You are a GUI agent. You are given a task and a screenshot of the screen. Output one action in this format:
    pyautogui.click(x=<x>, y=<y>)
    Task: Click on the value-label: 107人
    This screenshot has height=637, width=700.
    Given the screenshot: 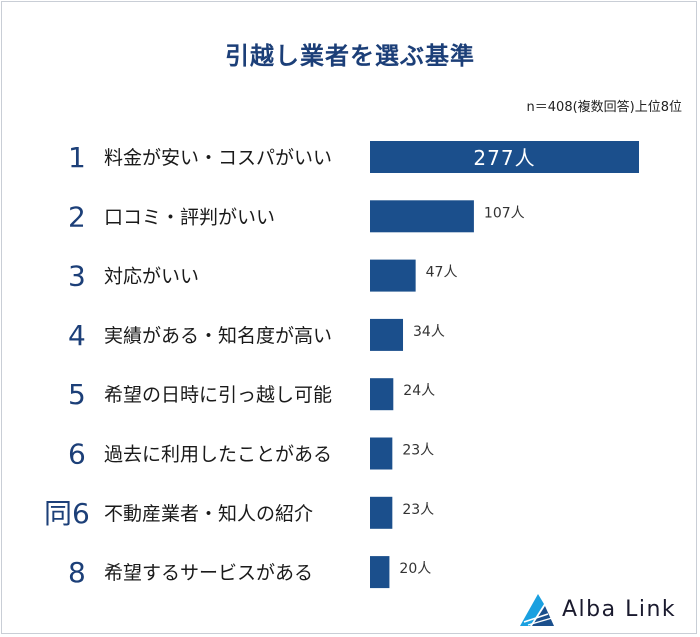 What is the action you would take?
    pyautogui.click(x=504, y=213)
    